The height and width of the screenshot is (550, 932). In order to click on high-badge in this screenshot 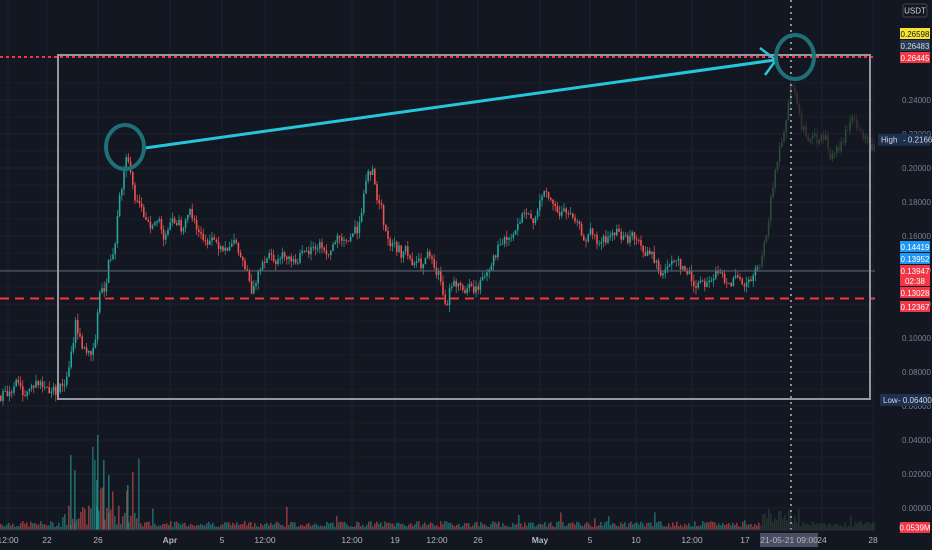, I will do `click(904, 139)`.